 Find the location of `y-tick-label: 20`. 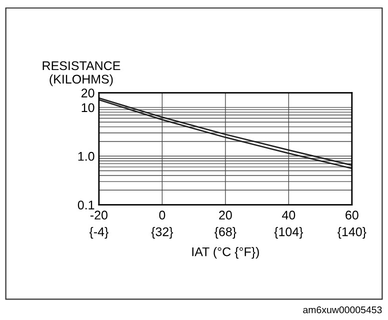

y-tick-label: 20 is located at coordinates (88, 93).